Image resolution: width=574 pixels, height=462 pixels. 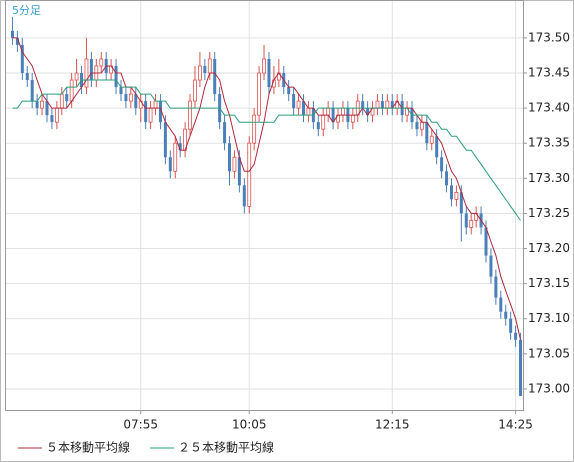 I want to click on legend-label: ２５本移動平均線, so click(x=226, y=447).